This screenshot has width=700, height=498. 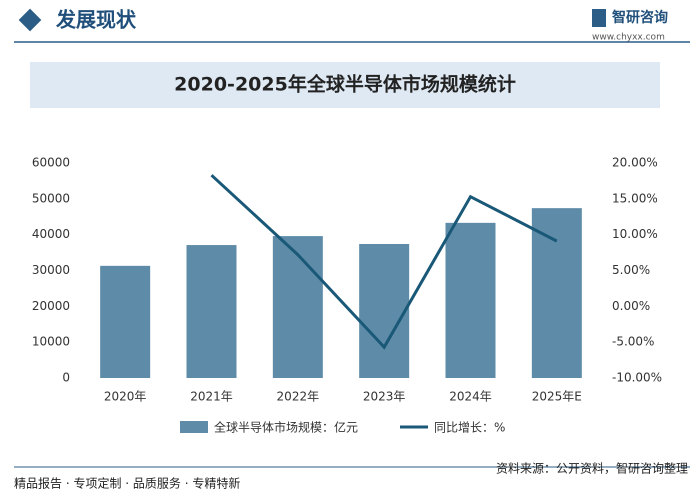 What do you see at coordinates (211, 397) in the screenshot?
I see `x-tick-label: 2021年` at bounding box center [211, 397].